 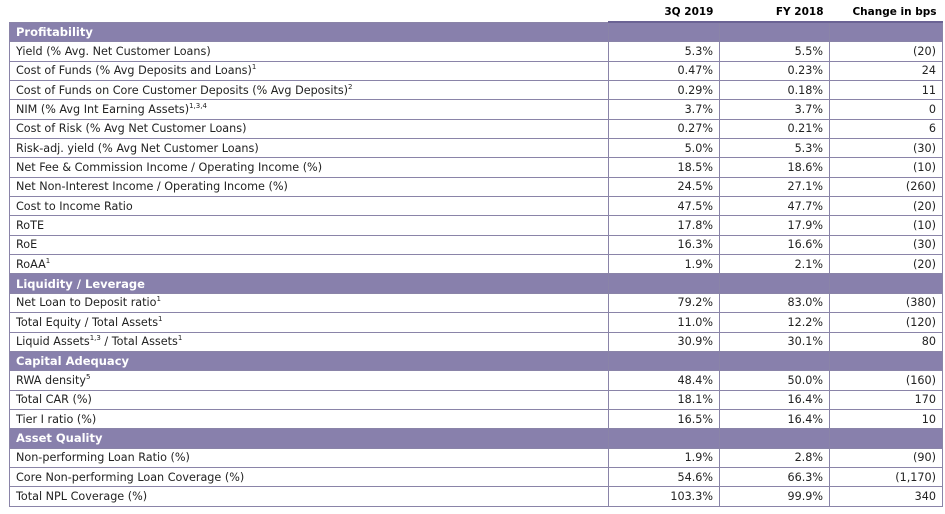 What do you see at coordinates (664, 71) in the screenshot?
I see `value-3q2019: 0.47%` at bounding box center [664, 71].